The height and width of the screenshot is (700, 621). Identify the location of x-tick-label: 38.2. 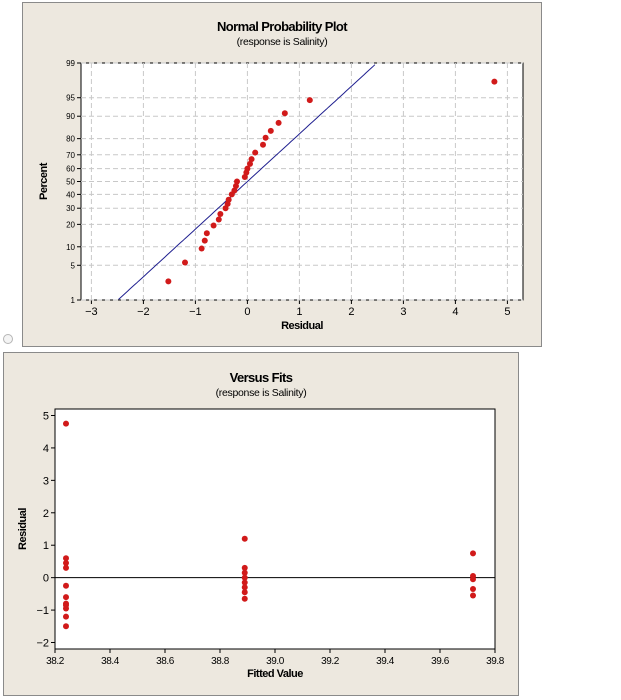
(55, 661).